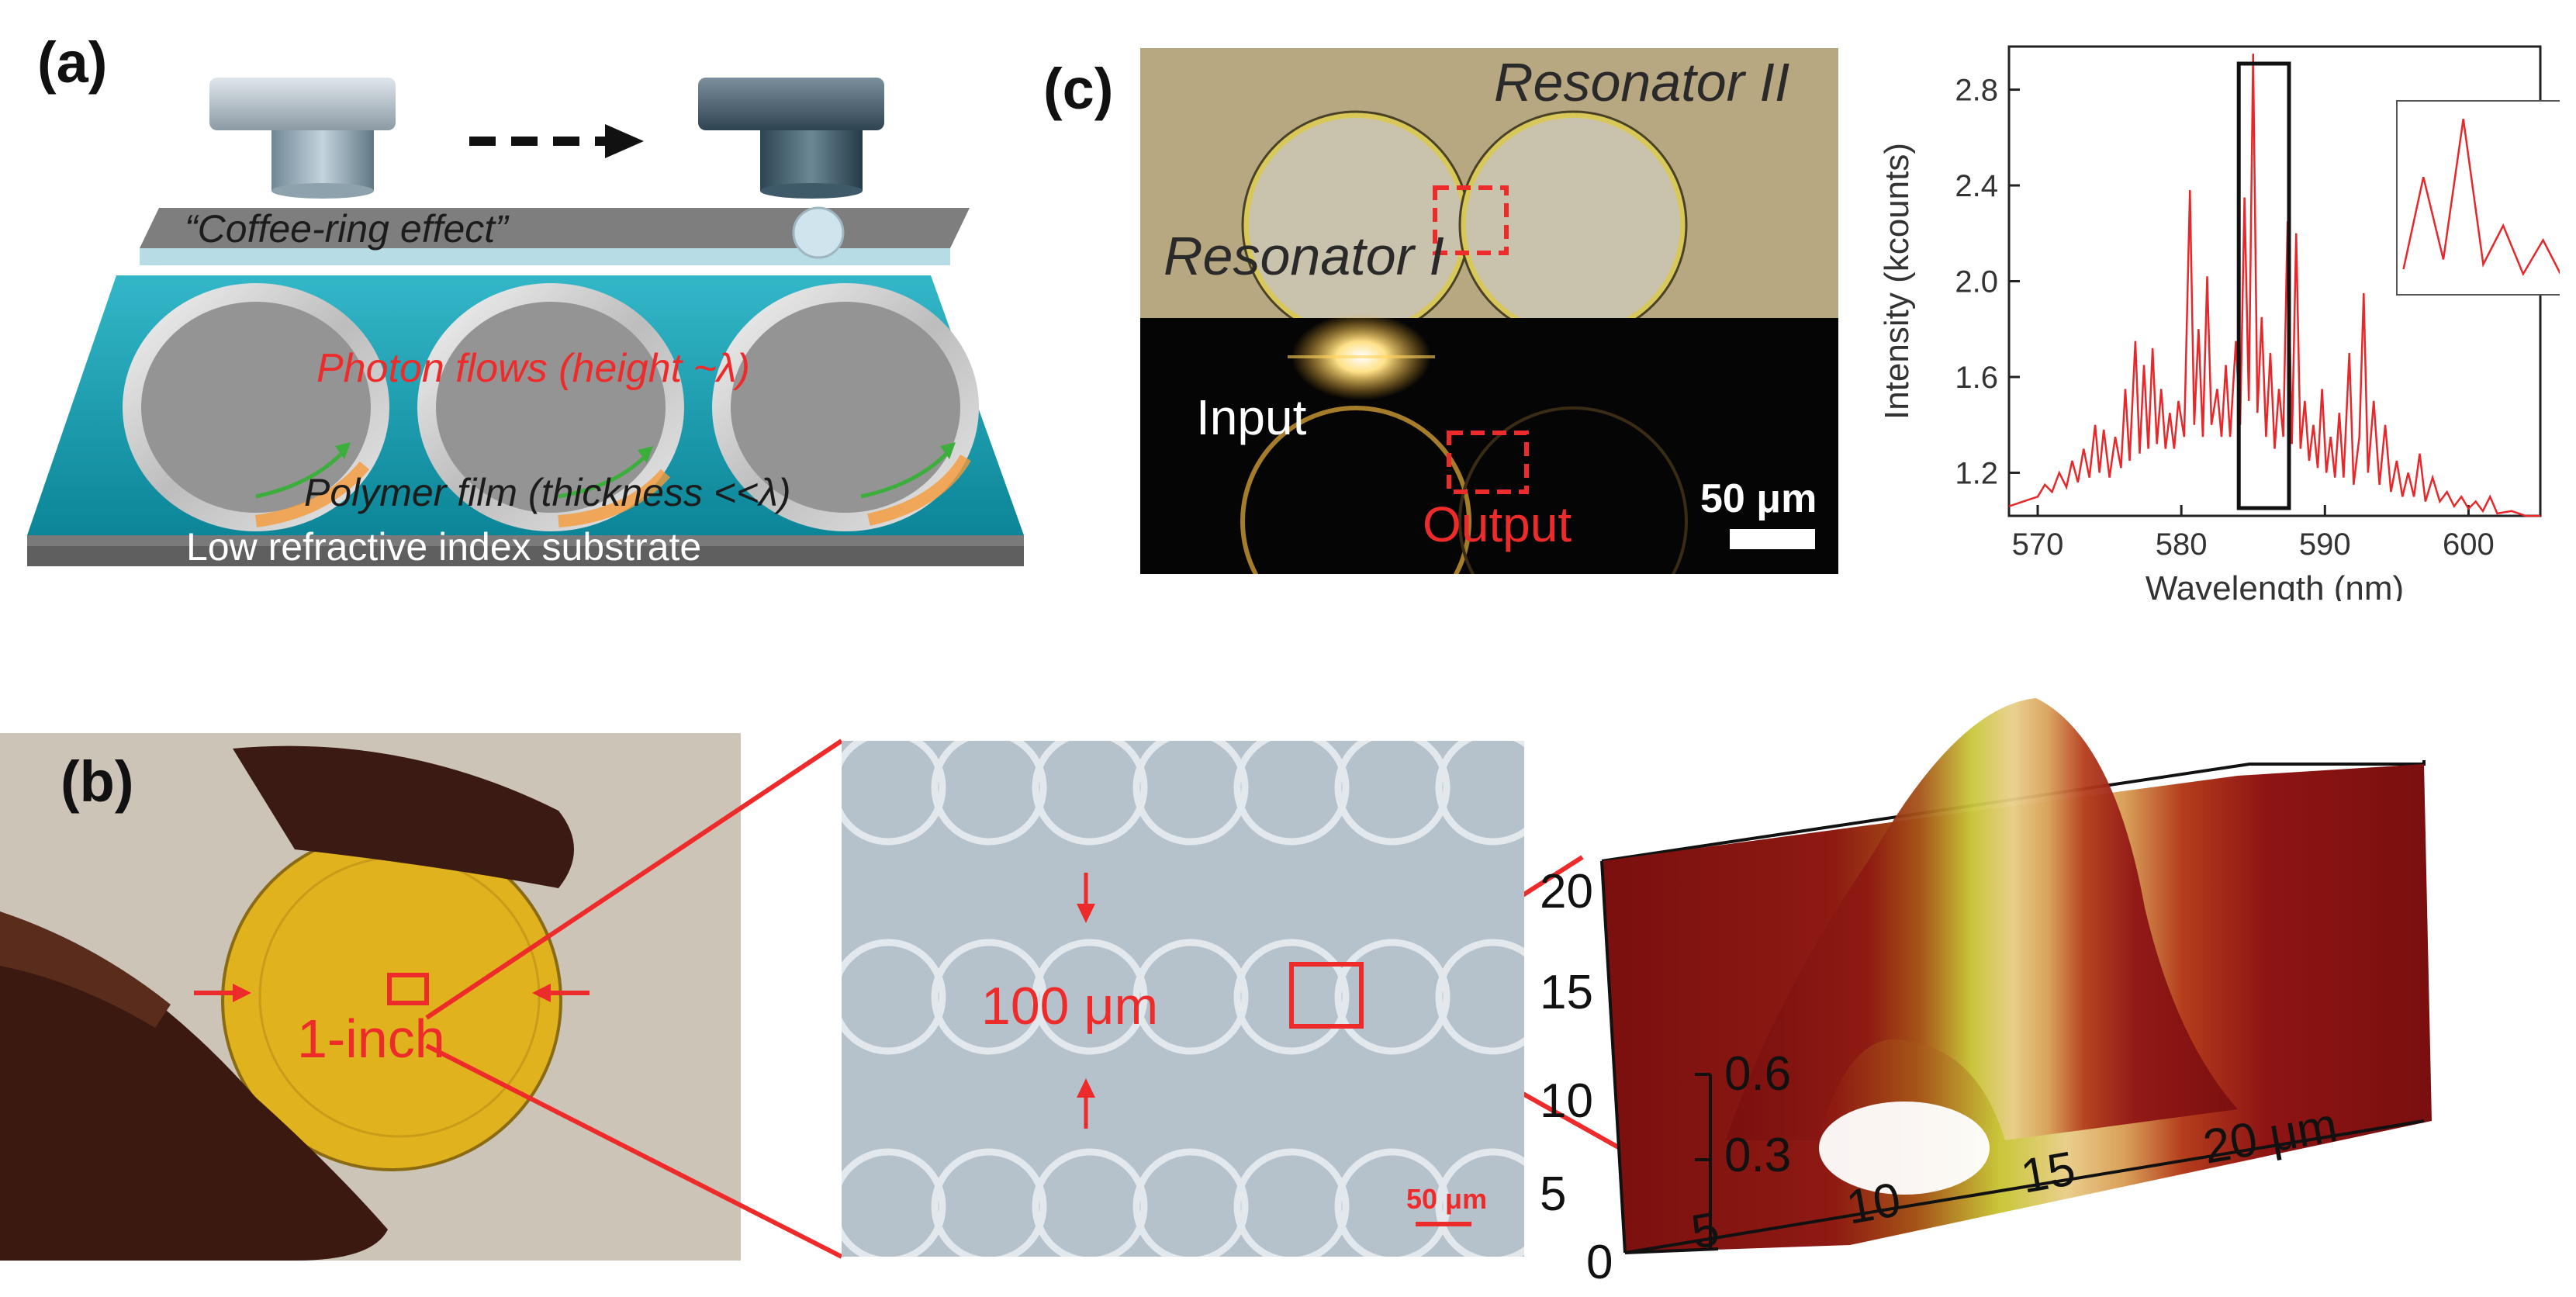 The width and height of the screenshot is (2576, 1297). What do you see at coordinates (1566, 1101) in the screenshot?
I see `afm-y-tick: 10` at bounding box center [1566, 1101].